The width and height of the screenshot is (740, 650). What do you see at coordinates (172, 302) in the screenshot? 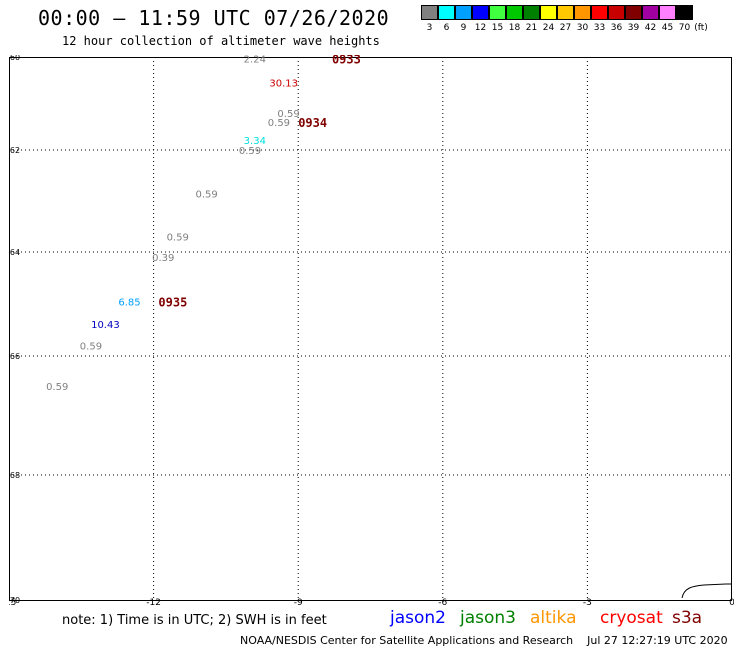
I see `pass-time-label: 0935` at bounding box center [172, 302].